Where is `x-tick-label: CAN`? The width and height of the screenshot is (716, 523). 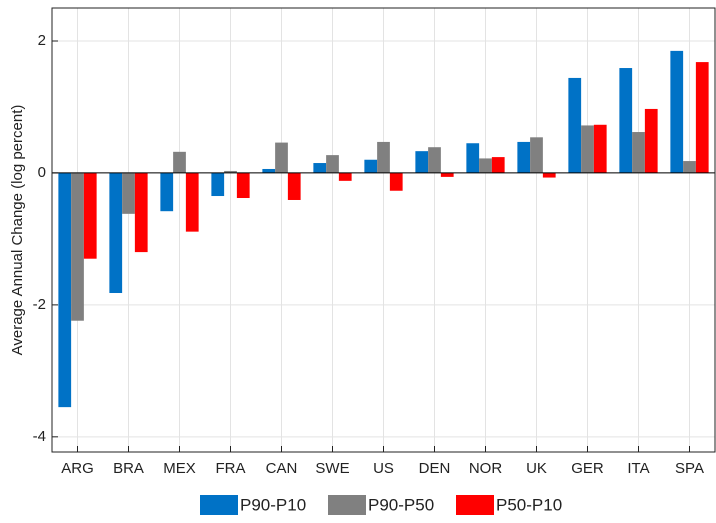 x-tick-label: CAN is located at coordinates (282, 468).